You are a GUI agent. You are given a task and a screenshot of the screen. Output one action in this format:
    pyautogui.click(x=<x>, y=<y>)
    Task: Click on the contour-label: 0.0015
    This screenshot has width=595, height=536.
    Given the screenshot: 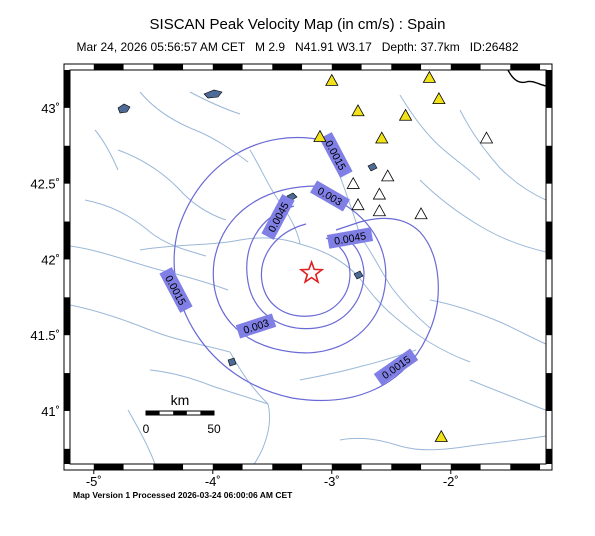 What is the action you would take?
    pyautogui.click(x=396, y=367)
    